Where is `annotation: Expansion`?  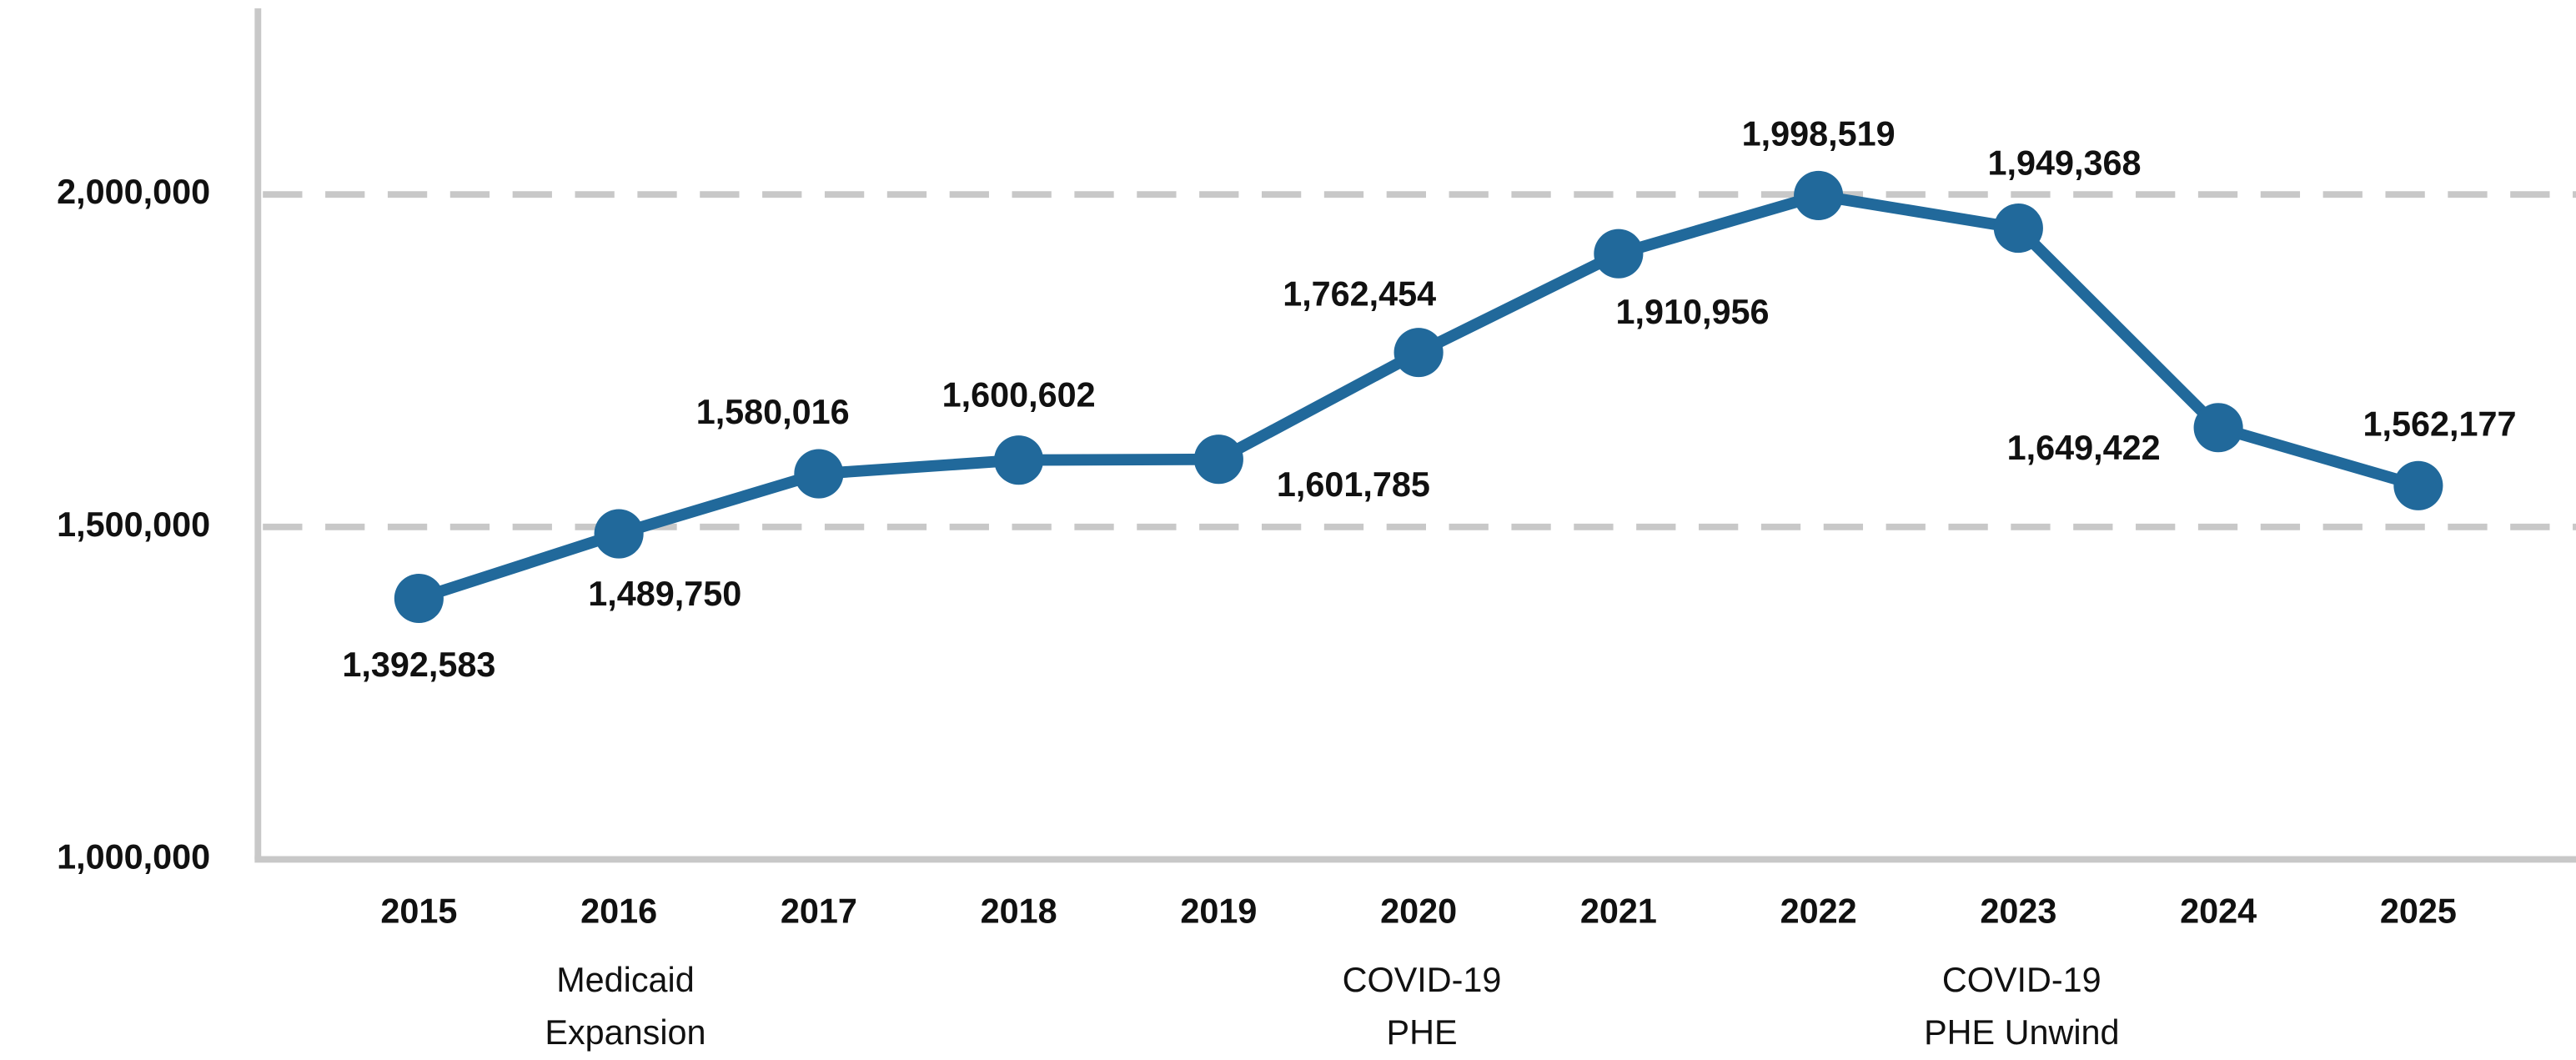 annotation: Expansion is located at coordinates (625, 1032).